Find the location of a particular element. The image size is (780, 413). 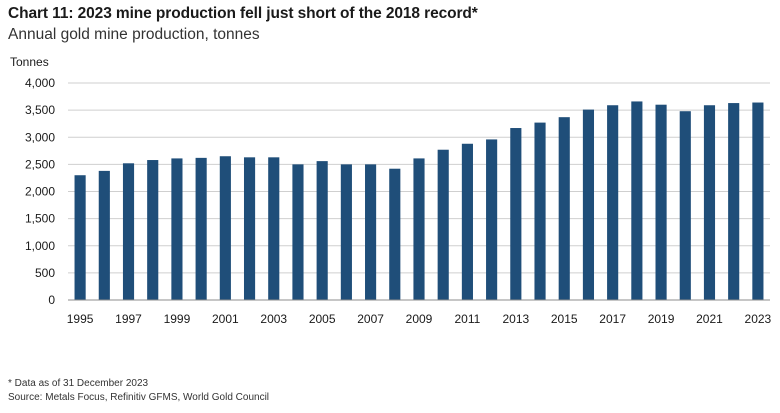

bar-2013 is located at coordinates (516, 214).